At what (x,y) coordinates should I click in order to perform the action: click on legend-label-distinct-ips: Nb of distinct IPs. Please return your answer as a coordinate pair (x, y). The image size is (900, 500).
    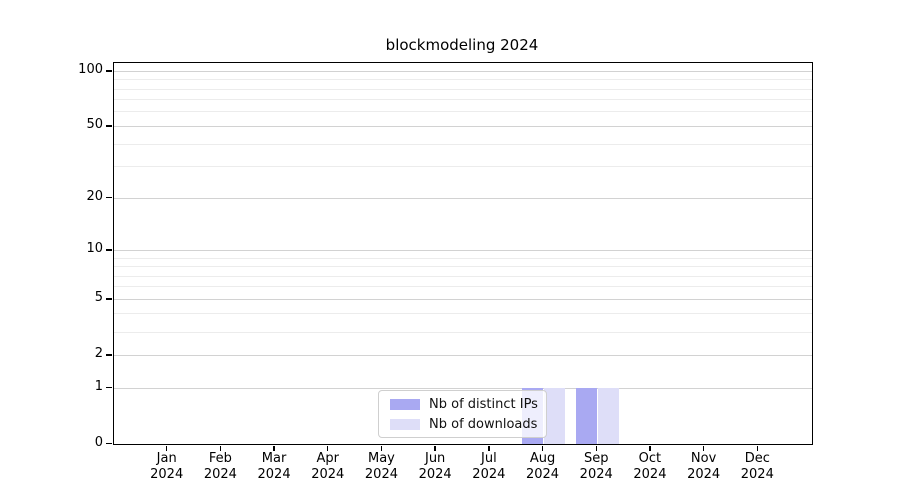
    Looking at the image, I should click on (483, 404).